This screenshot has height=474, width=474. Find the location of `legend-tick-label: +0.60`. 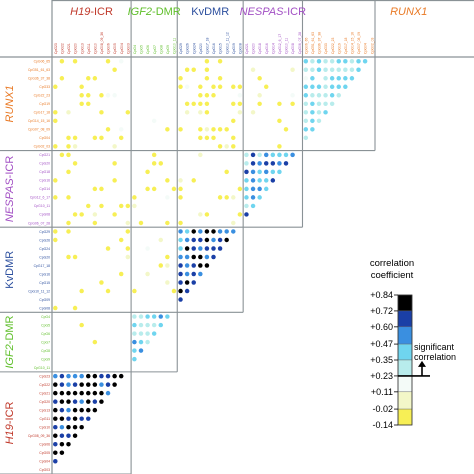

legend-tick-label: +0.60 is located at coordinates (381, 327).